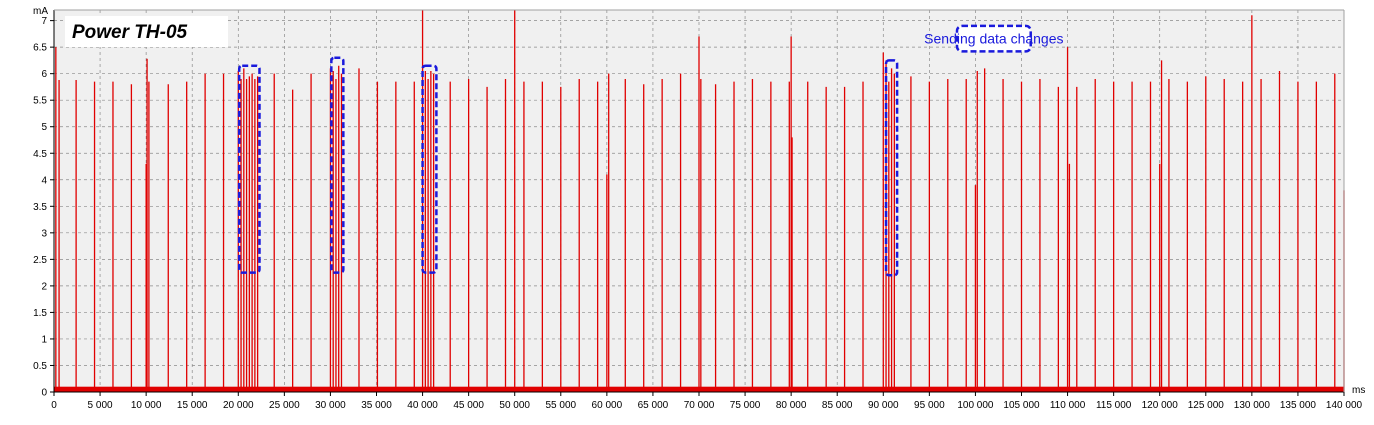 This screenshot has height=425, width=1374. What do you see at coordinates (1114, 405) in the screenshot?
I see `x-tick-label: 115 000` at bounding box center [1114, 405].